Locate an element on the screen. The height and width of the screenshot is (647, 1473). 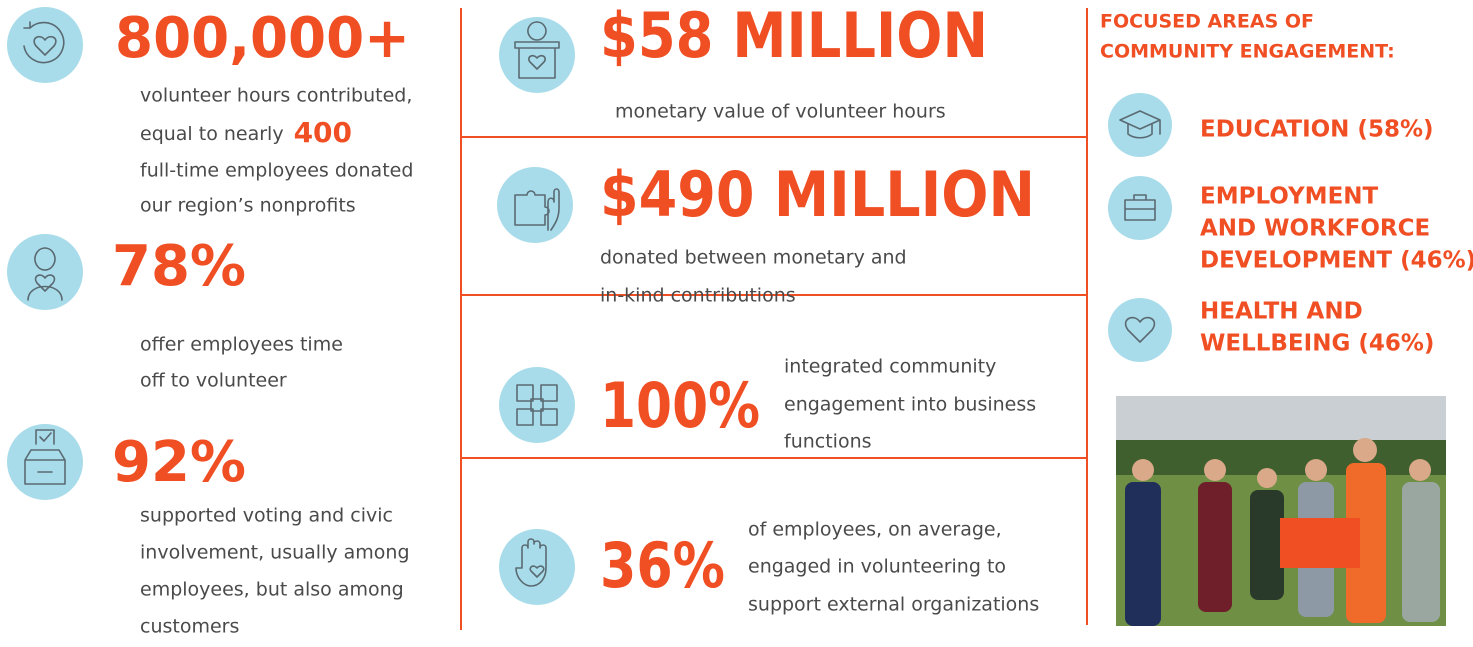
stat-text: equal to nearly 400 is located at coordinates (246, 132).